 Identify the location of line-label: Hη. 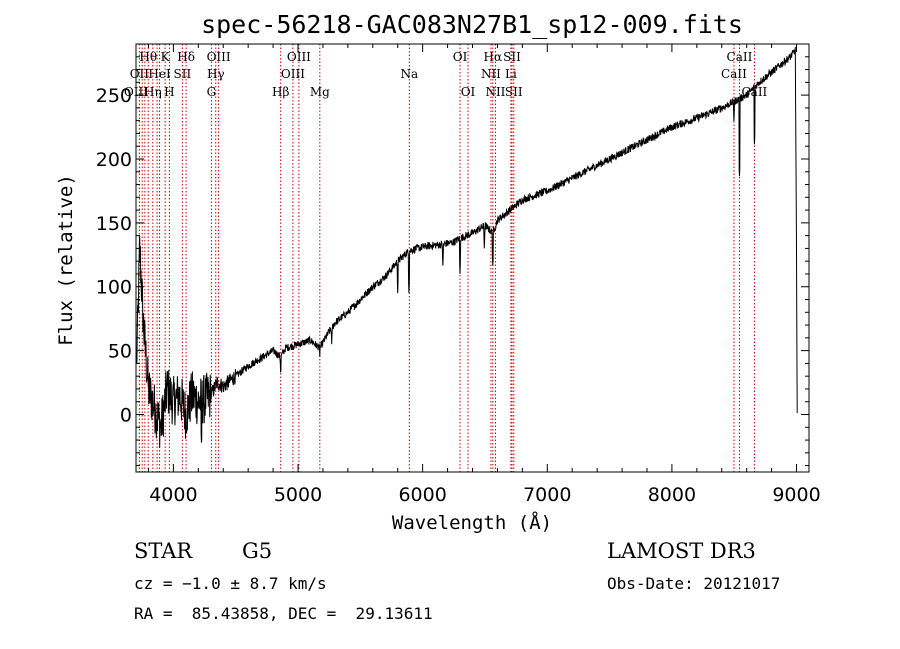
(153, 92).